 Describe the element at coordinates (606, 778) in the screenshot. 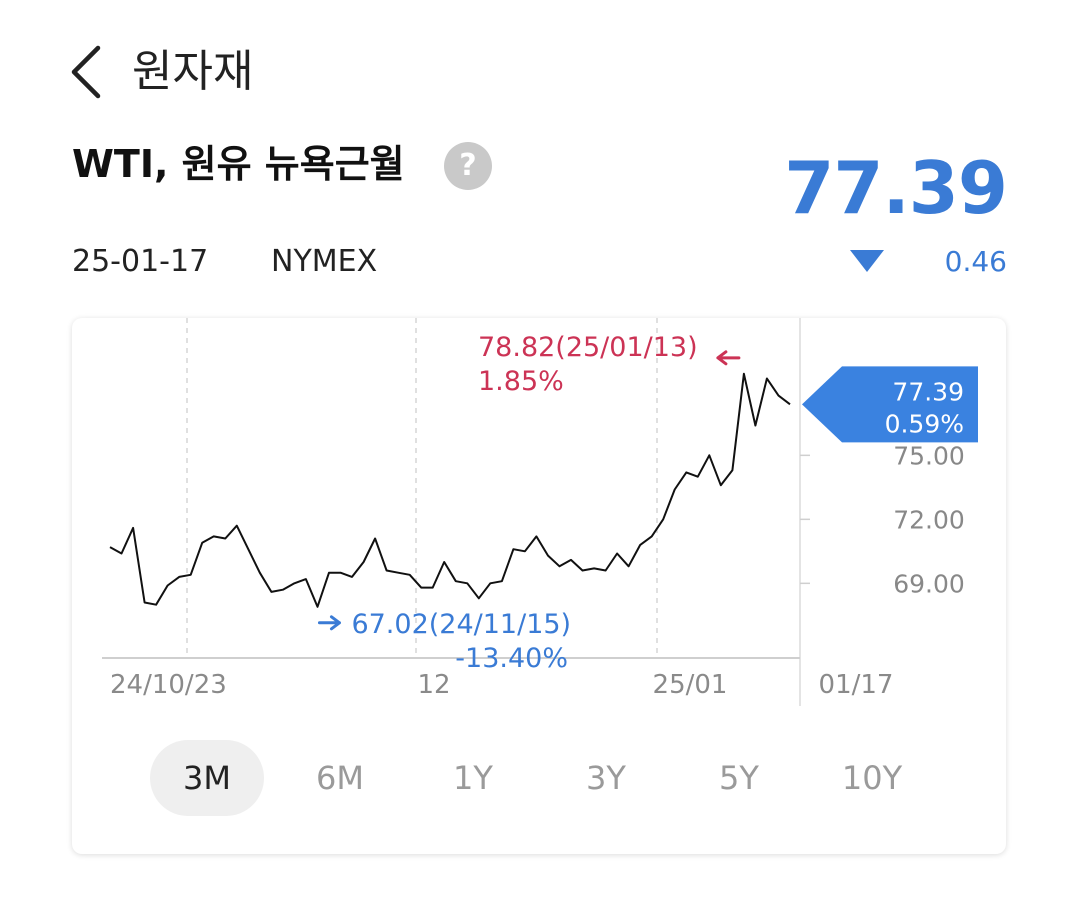

I see `range-tab-3y: 3Y` at that location.